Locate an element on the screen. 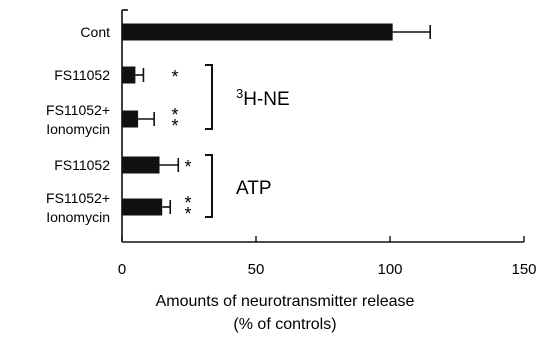  x-tick-label: 100 is located at coordinates (389, 269).